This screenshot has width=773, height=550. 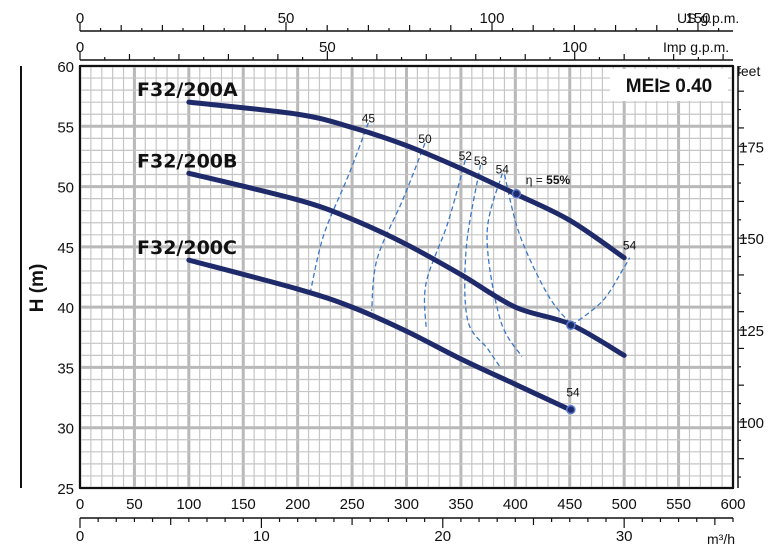 What do you see at coordinates (751, 331) in the screenshot?
I see `feet-tick-label: 125` at bounding box center [751, 331].